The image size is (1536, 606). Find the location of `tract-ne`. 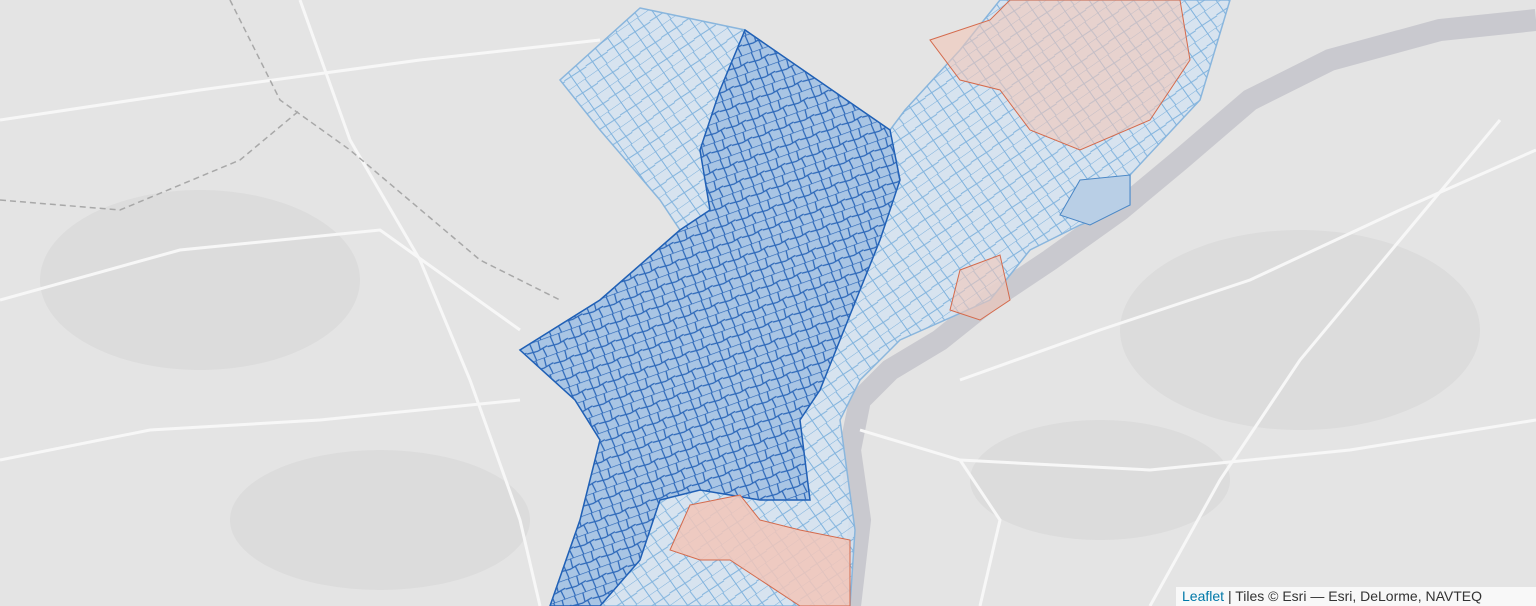

tract-ne is located at coordinates (1095, 200).